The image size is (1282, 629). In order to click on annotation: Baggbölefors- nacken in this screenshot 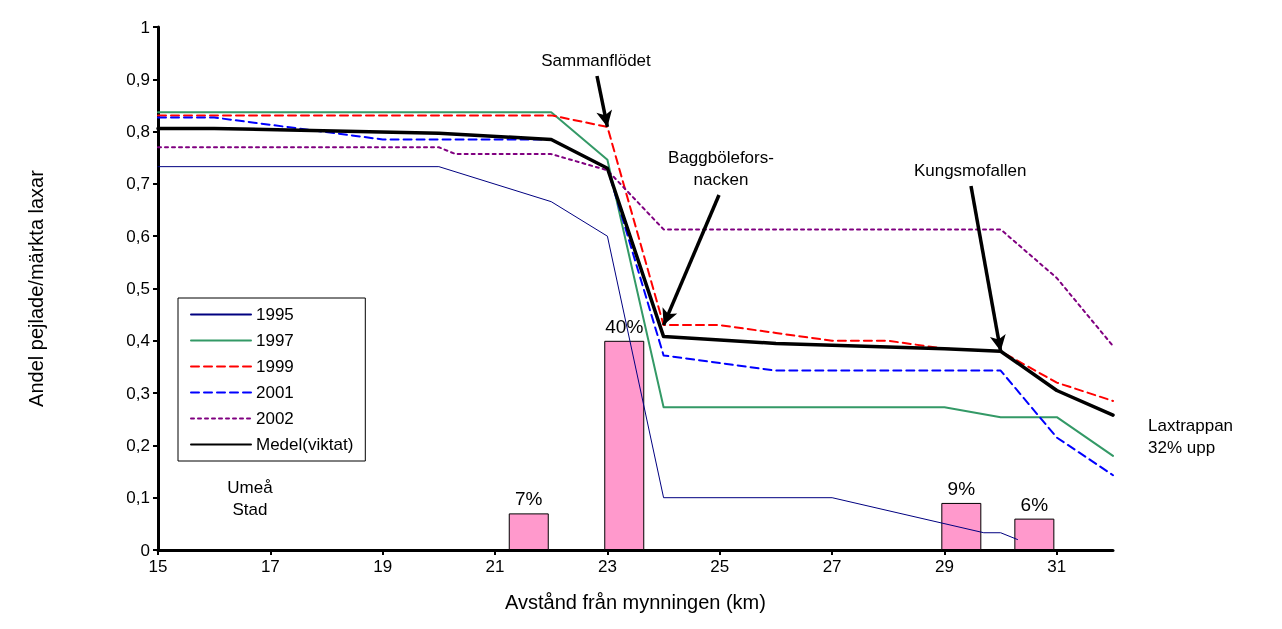, I will do `click(721, 168)`.